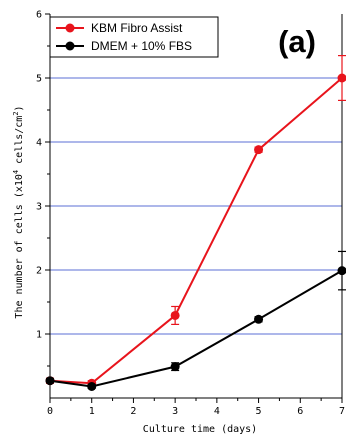 This screenshot has height=434, width=346. What do you see at coordinates (39, 271) in the screenshot?
I see `y-tick-label-1: 2` at bounding box center [39, 271].